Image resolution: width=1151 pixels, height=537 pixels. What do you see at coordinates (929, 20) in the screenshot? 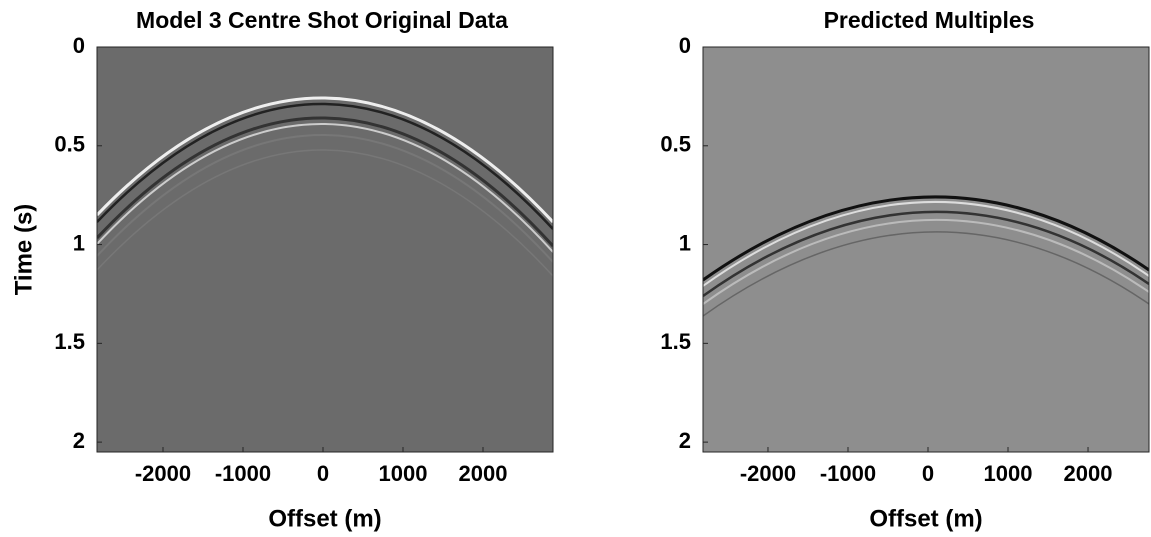
I see `chart-title: Predicted Multiples` at bounding box center [929, 20].